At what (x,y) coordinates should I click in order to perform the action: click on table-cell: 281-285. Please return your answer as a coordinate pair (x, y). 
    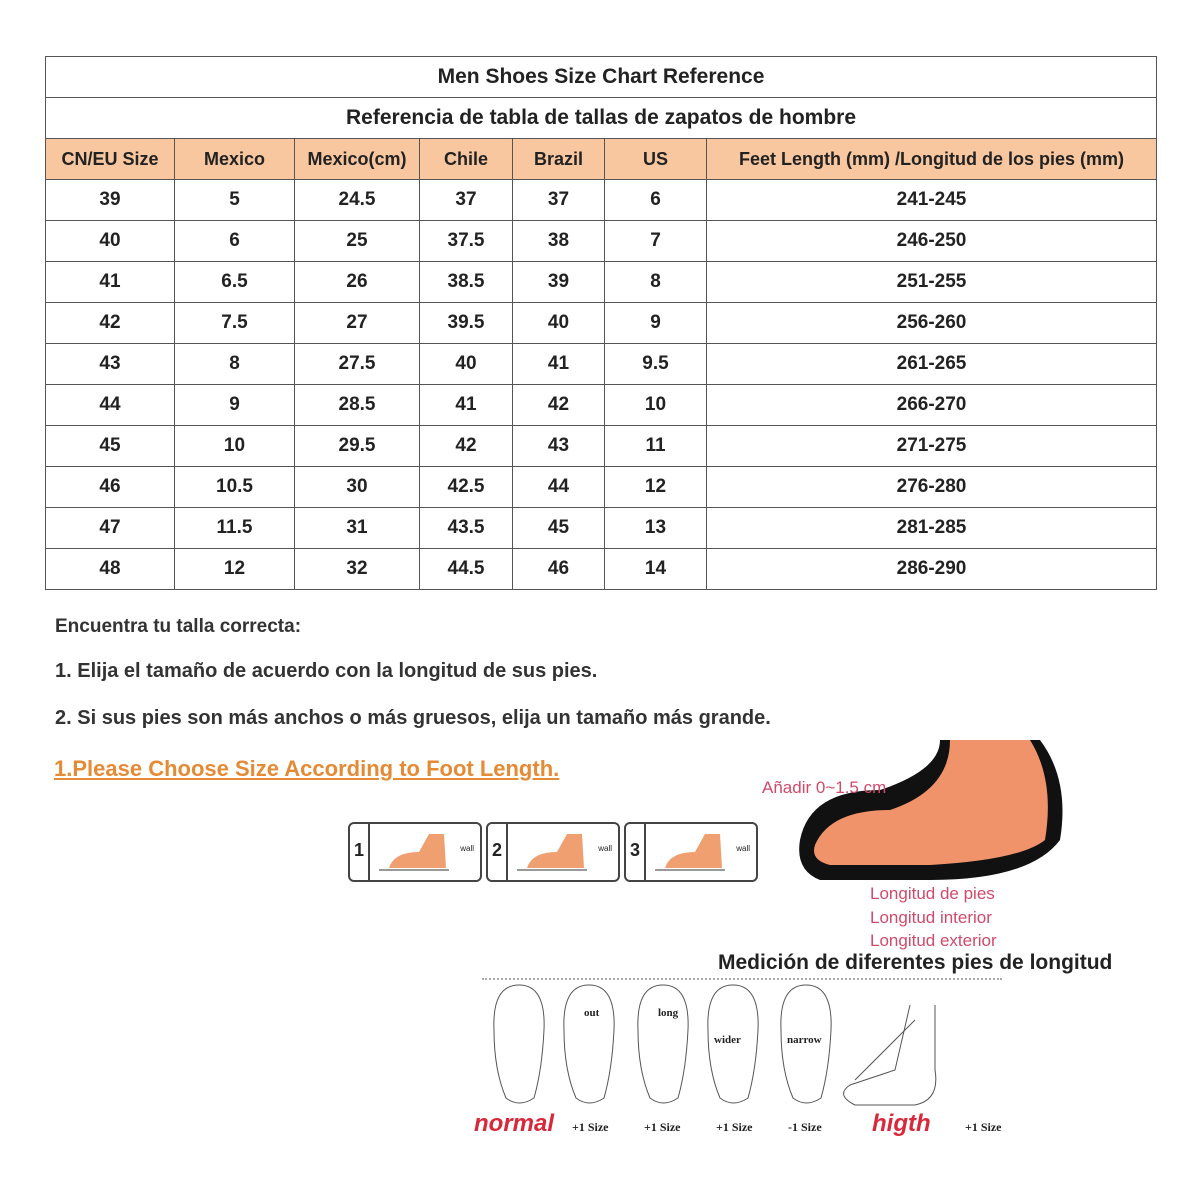
    Looking at the image, I should click on (931, 528).